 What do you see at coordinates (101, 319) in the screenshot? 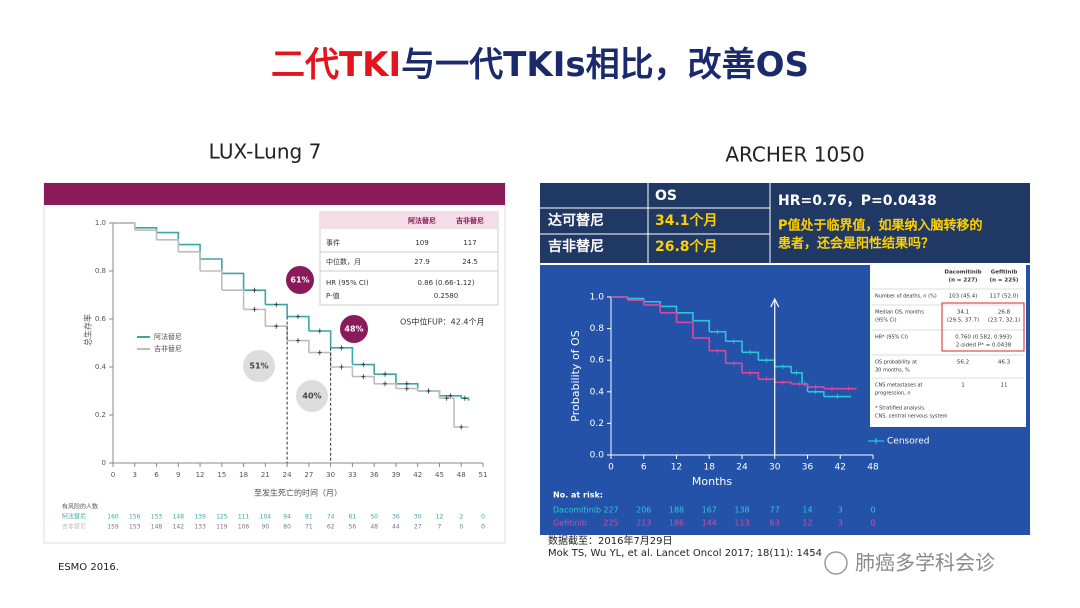
I see `y-tick-label: 0.6` at bounding box center [101, 319].